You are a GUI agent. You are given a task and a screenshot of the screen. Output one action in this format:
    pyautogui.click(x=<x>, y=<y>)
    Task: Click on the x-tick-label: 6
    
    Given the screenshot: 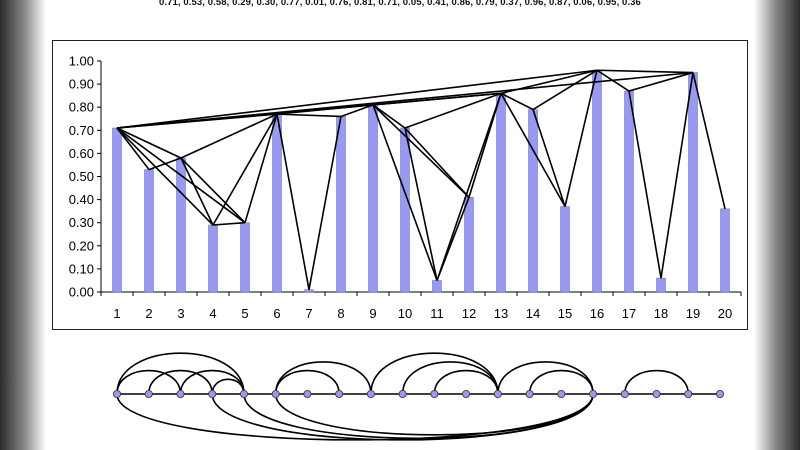 What is the action you would take?
    pyautogui.click(x=276, y=313)
    